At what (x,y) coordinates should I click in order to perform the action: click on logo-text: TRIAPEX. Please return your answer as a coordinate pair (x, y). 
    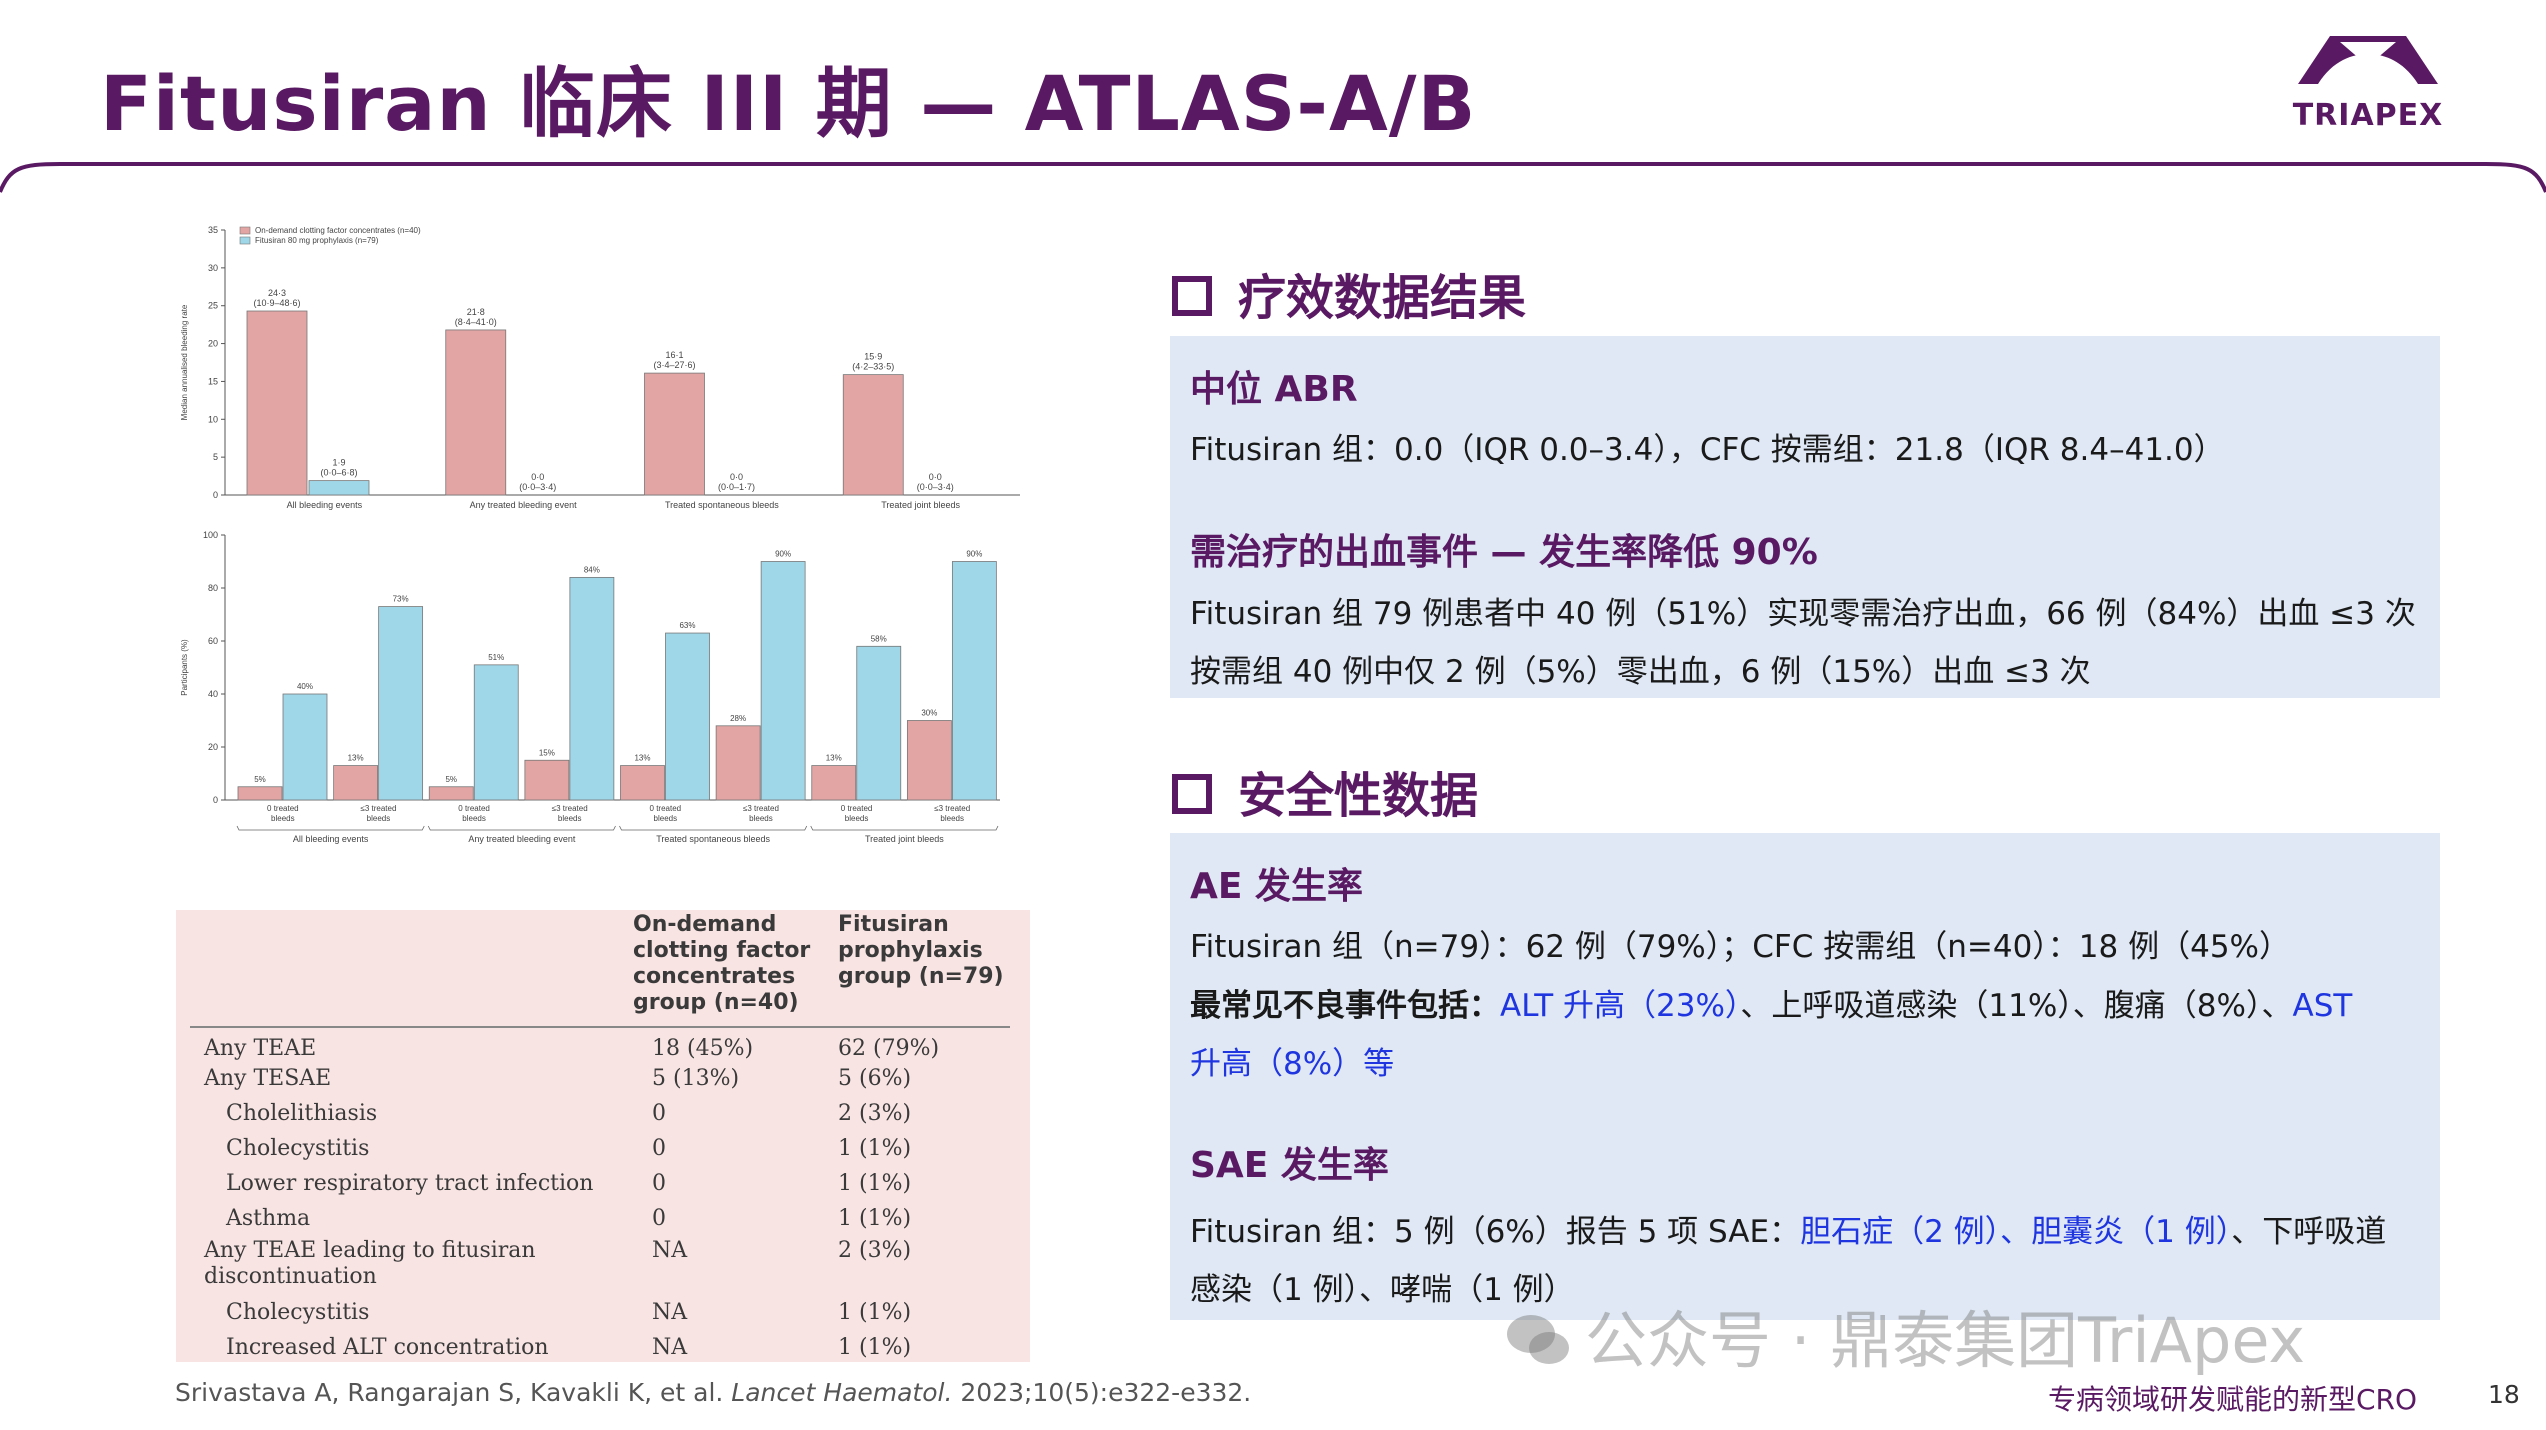
    Looking at the image, I should click on (2368, 115).